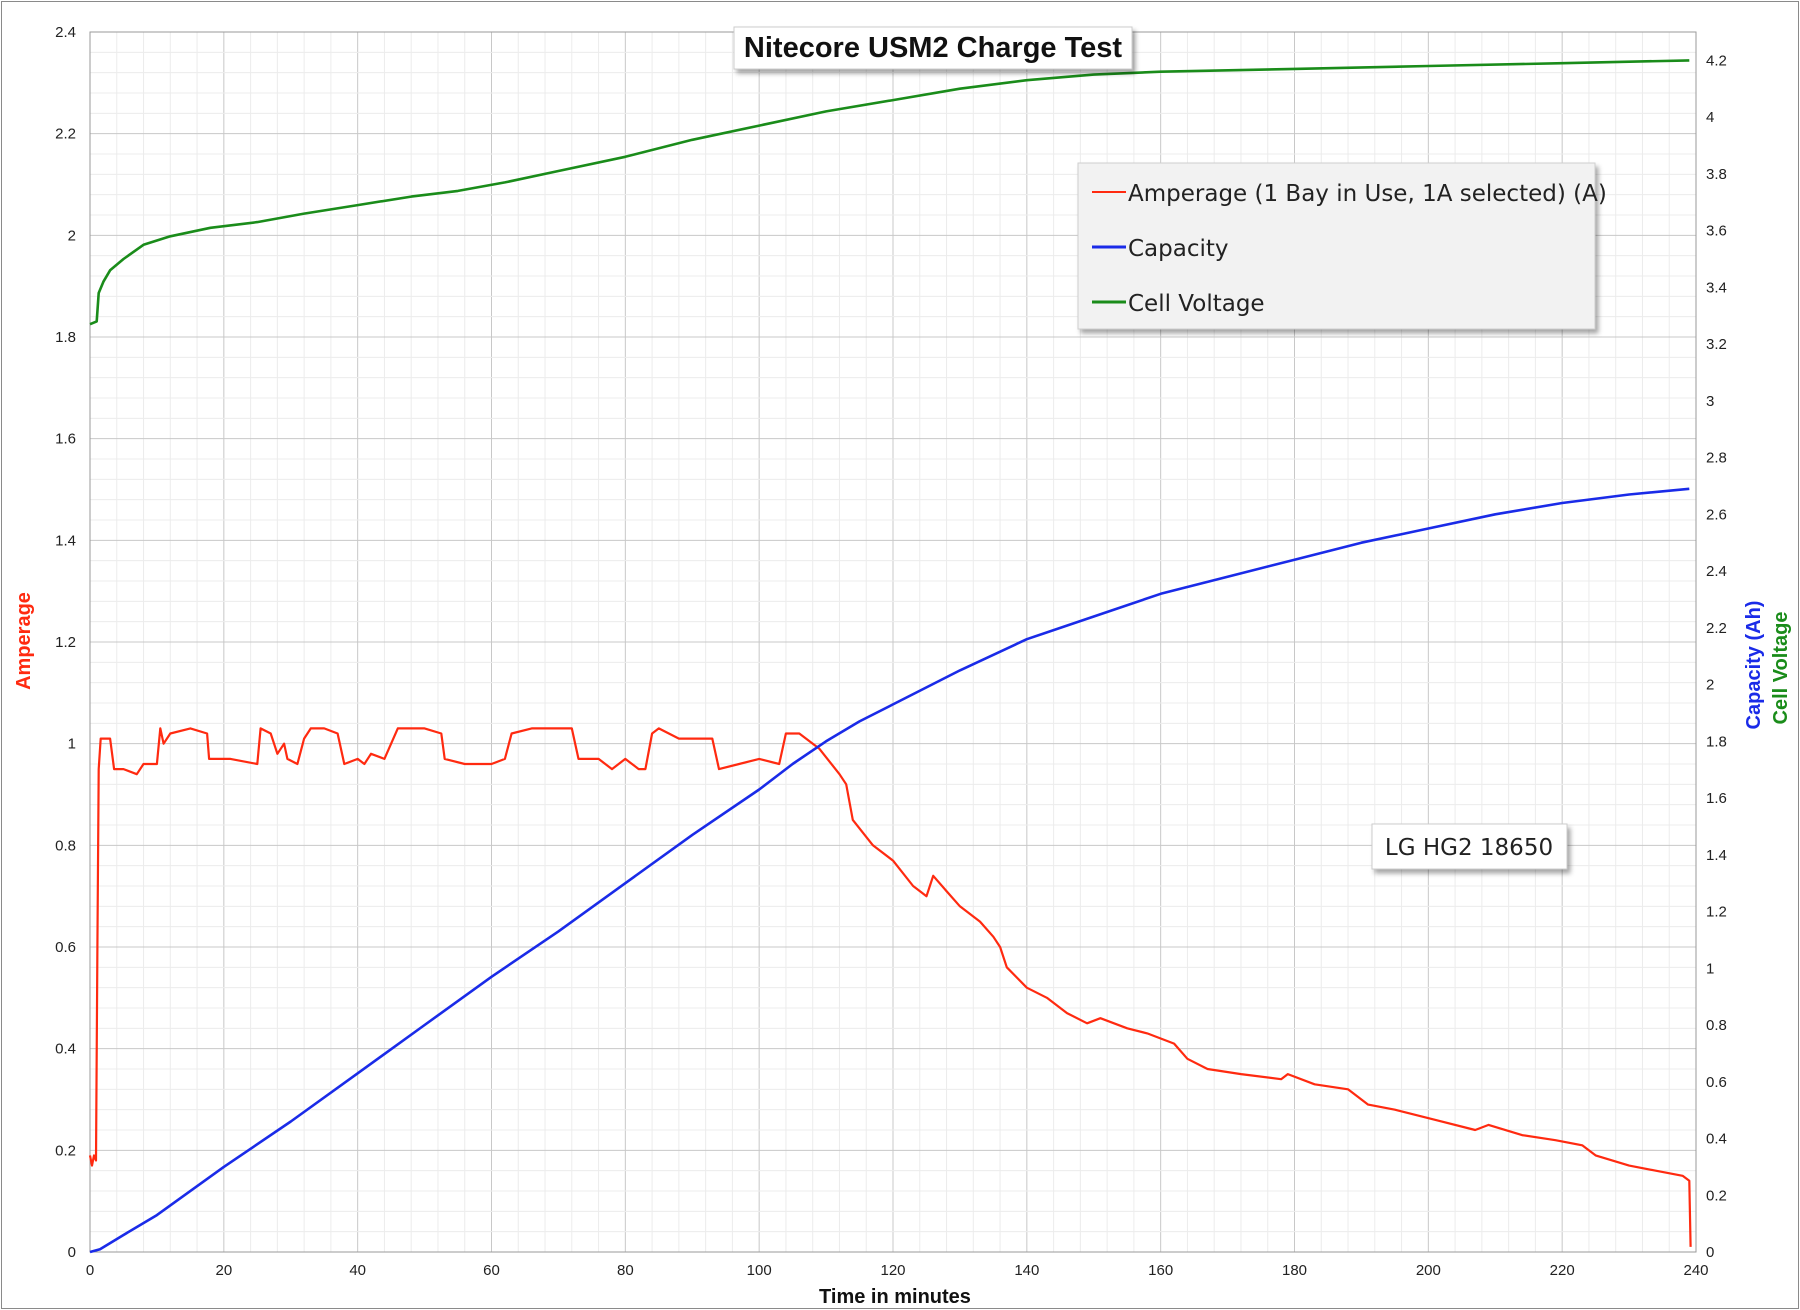 This screenshot has height=1310, width=1800. I want to click on legend-label-cell-voltage: Cell Voltage, so click(1196, 304).